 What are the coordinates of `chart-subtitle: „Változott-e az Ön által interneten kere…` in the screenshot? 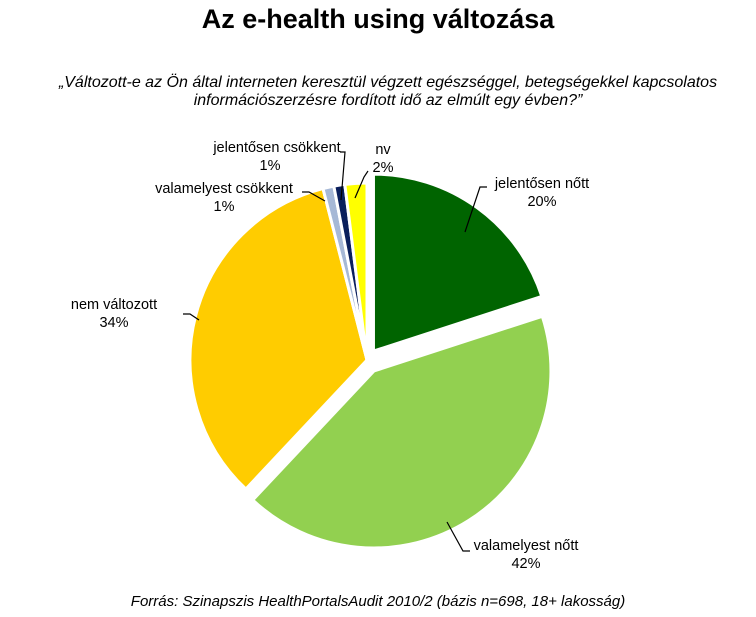 It's located at (388, 92).